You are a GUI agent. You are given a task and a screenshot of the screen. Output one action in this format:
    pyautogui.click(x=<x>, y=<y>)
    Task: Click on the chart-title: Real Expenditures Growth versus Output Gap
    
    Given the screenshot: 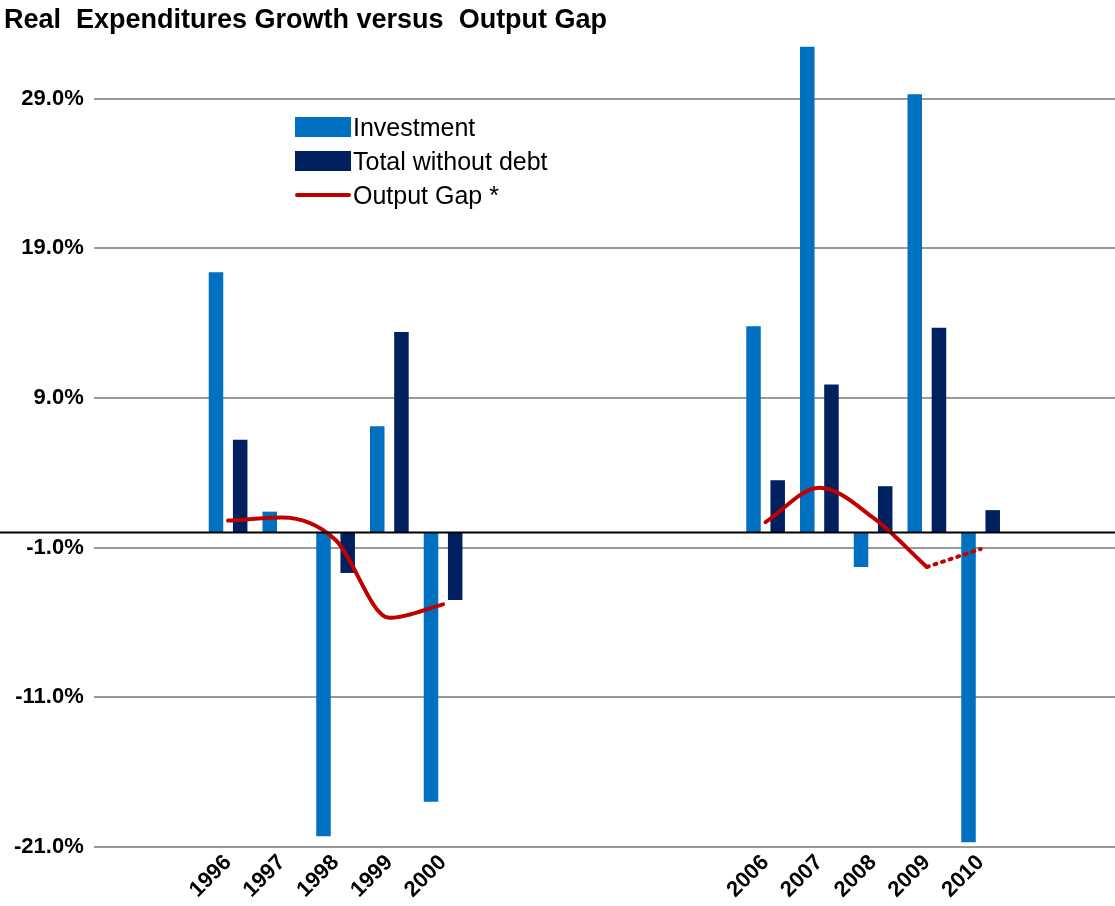 What is the action you would take?
    pyautogui.click(x=306, y=18)
    